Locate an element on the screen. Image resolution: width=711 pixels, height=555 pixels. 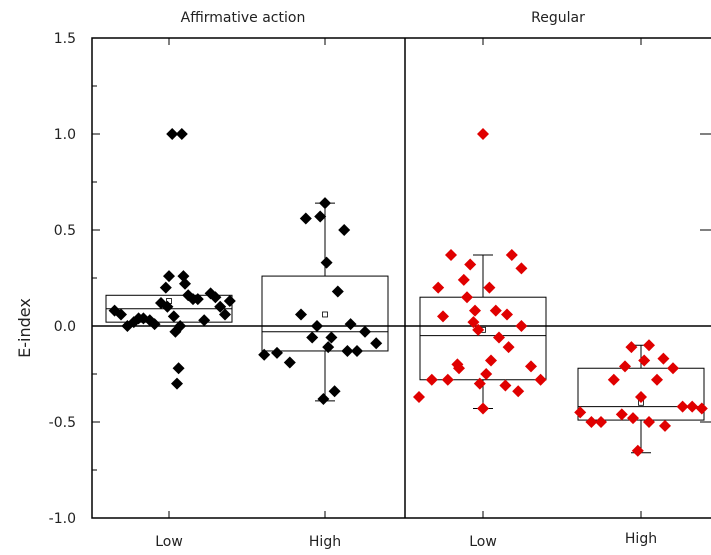
y-tick-label: -0.5 is located at coordinates (62, 423).